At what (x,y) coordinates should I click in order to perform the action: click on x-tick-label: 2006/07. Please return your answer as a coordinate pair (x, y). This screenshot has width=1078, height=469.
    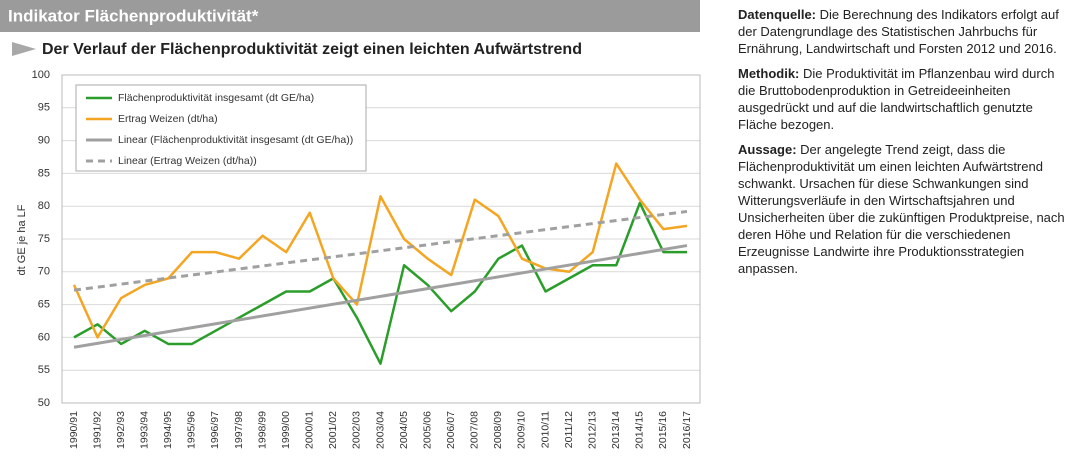
    Looking at the image, I should click on (451, 430).